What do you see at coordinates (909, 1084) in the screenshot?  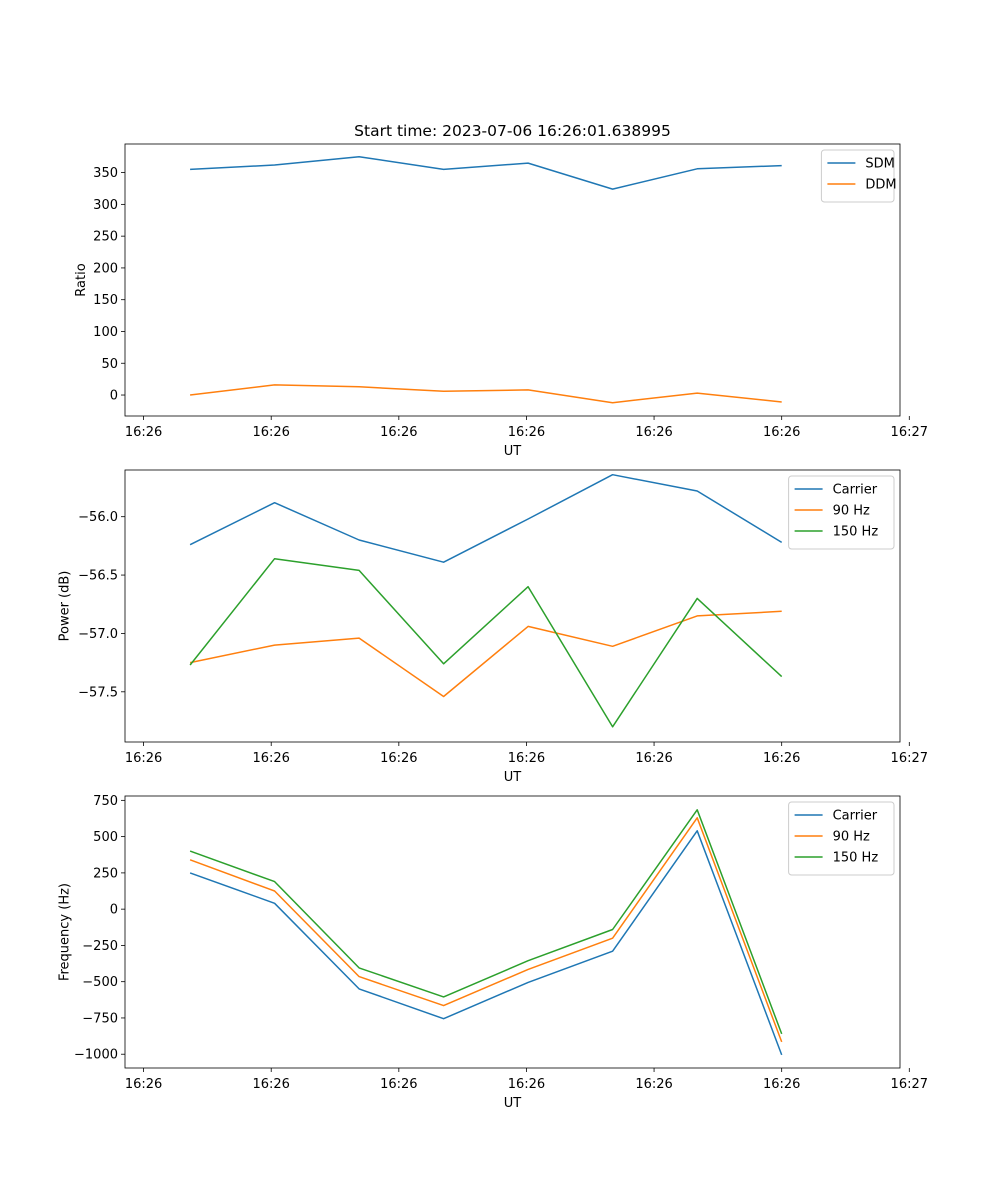 I see `panel-3-x-tick-label: 16:27` at bounding box center [909, 1084].